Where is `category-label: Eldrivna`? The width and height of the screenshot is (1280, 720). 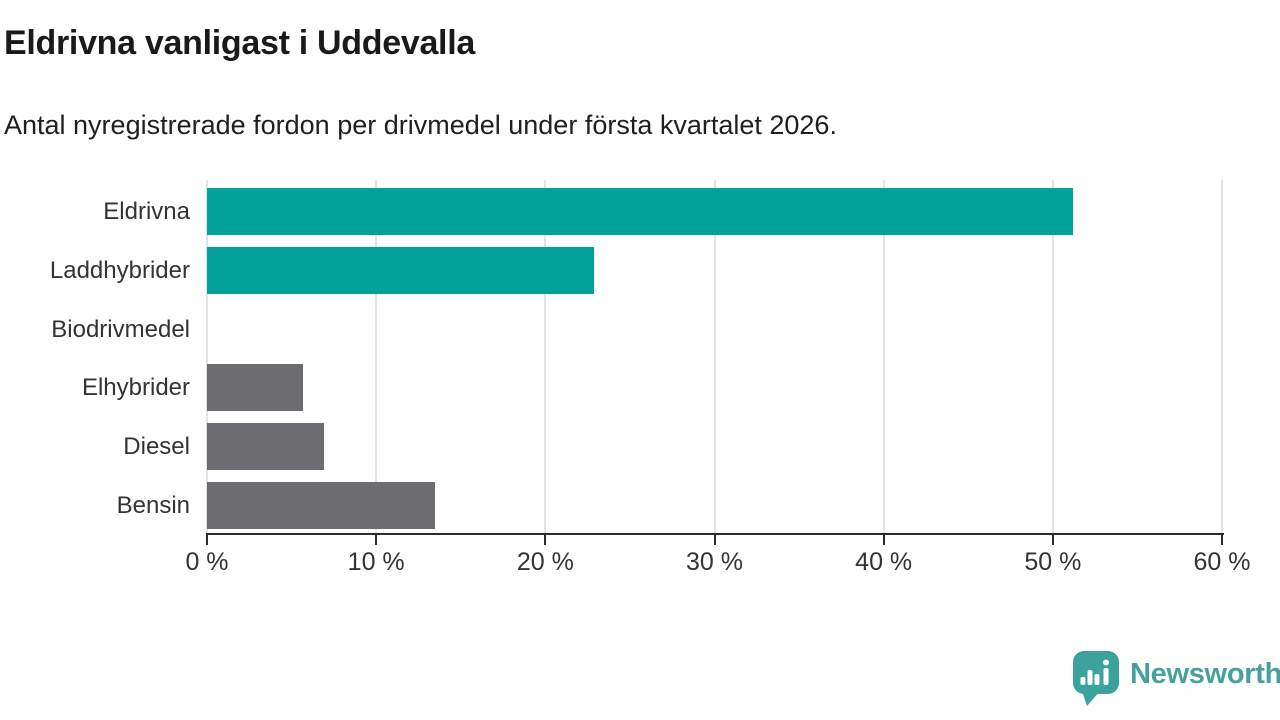 category-label: Eldrivna is located at coordinates (146, 211).